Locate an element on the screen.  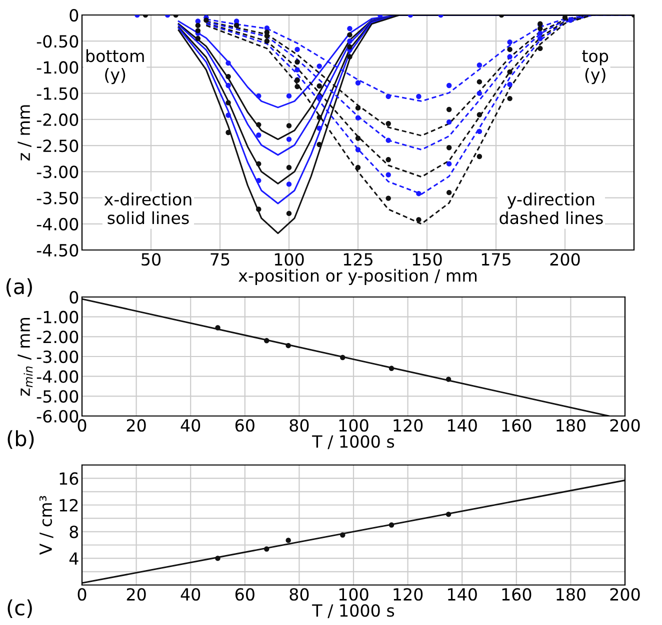
y-tick-label: -5.00 is located at coordinates (57, 396).